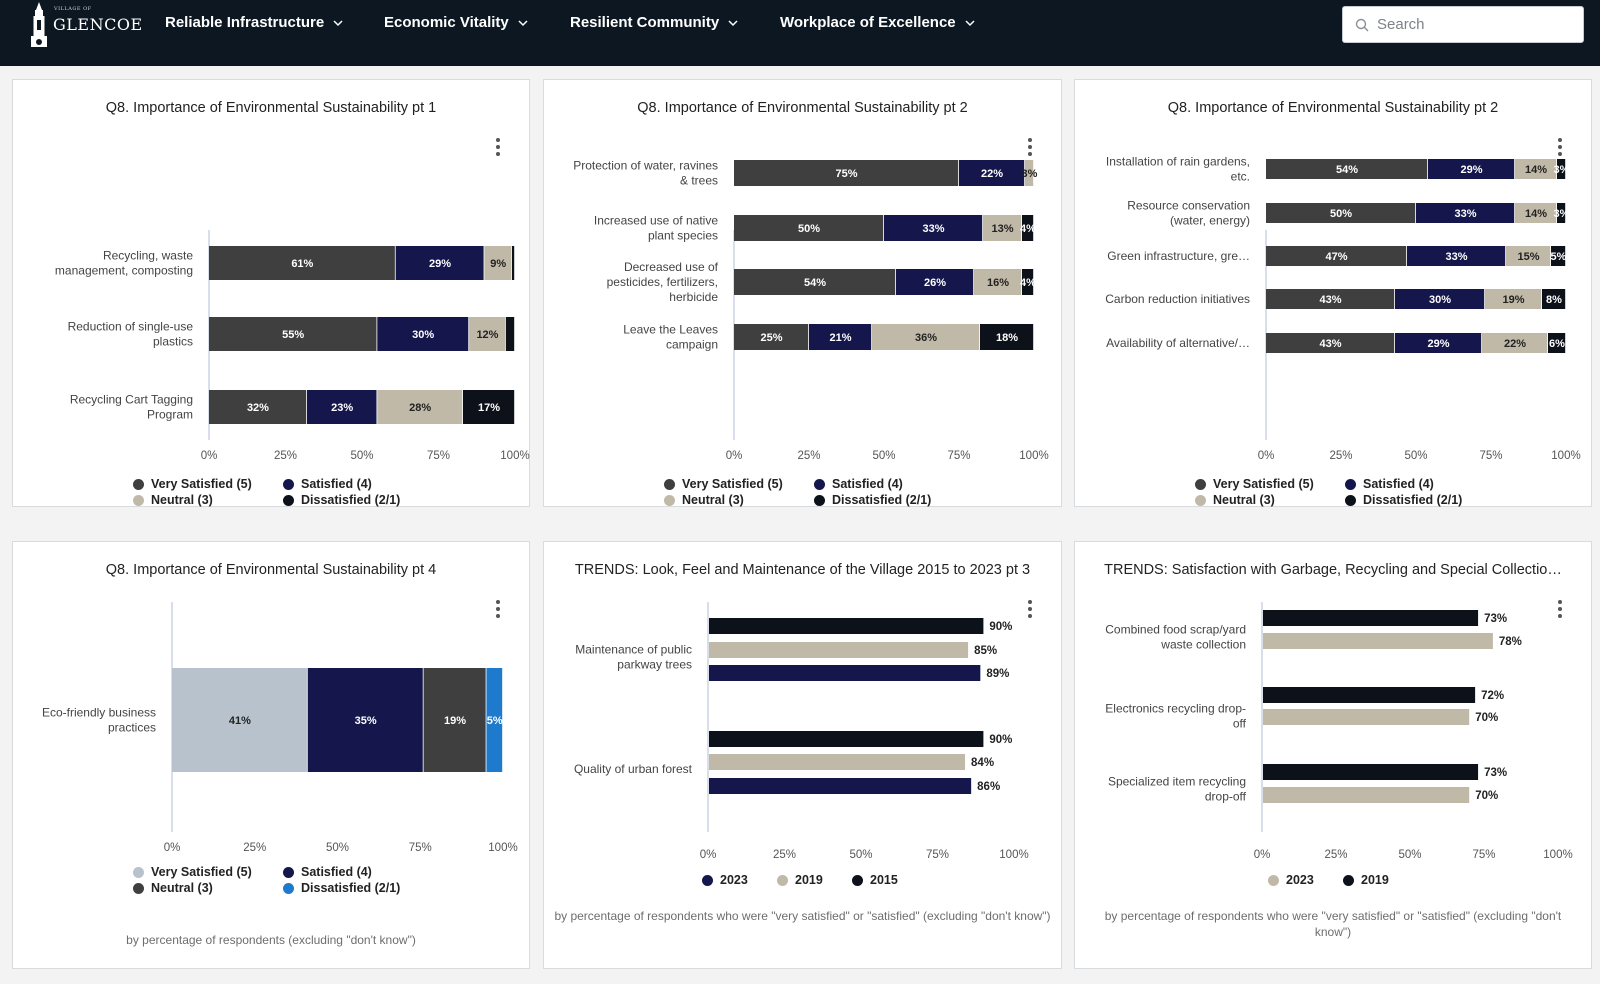 The height and width of the screenshot is (984, 1600). Describe the element at coordinates (254, 22) in the screenshot. I see `nav-reliable-infrastructure: Reliable Infrastructure` at that location.